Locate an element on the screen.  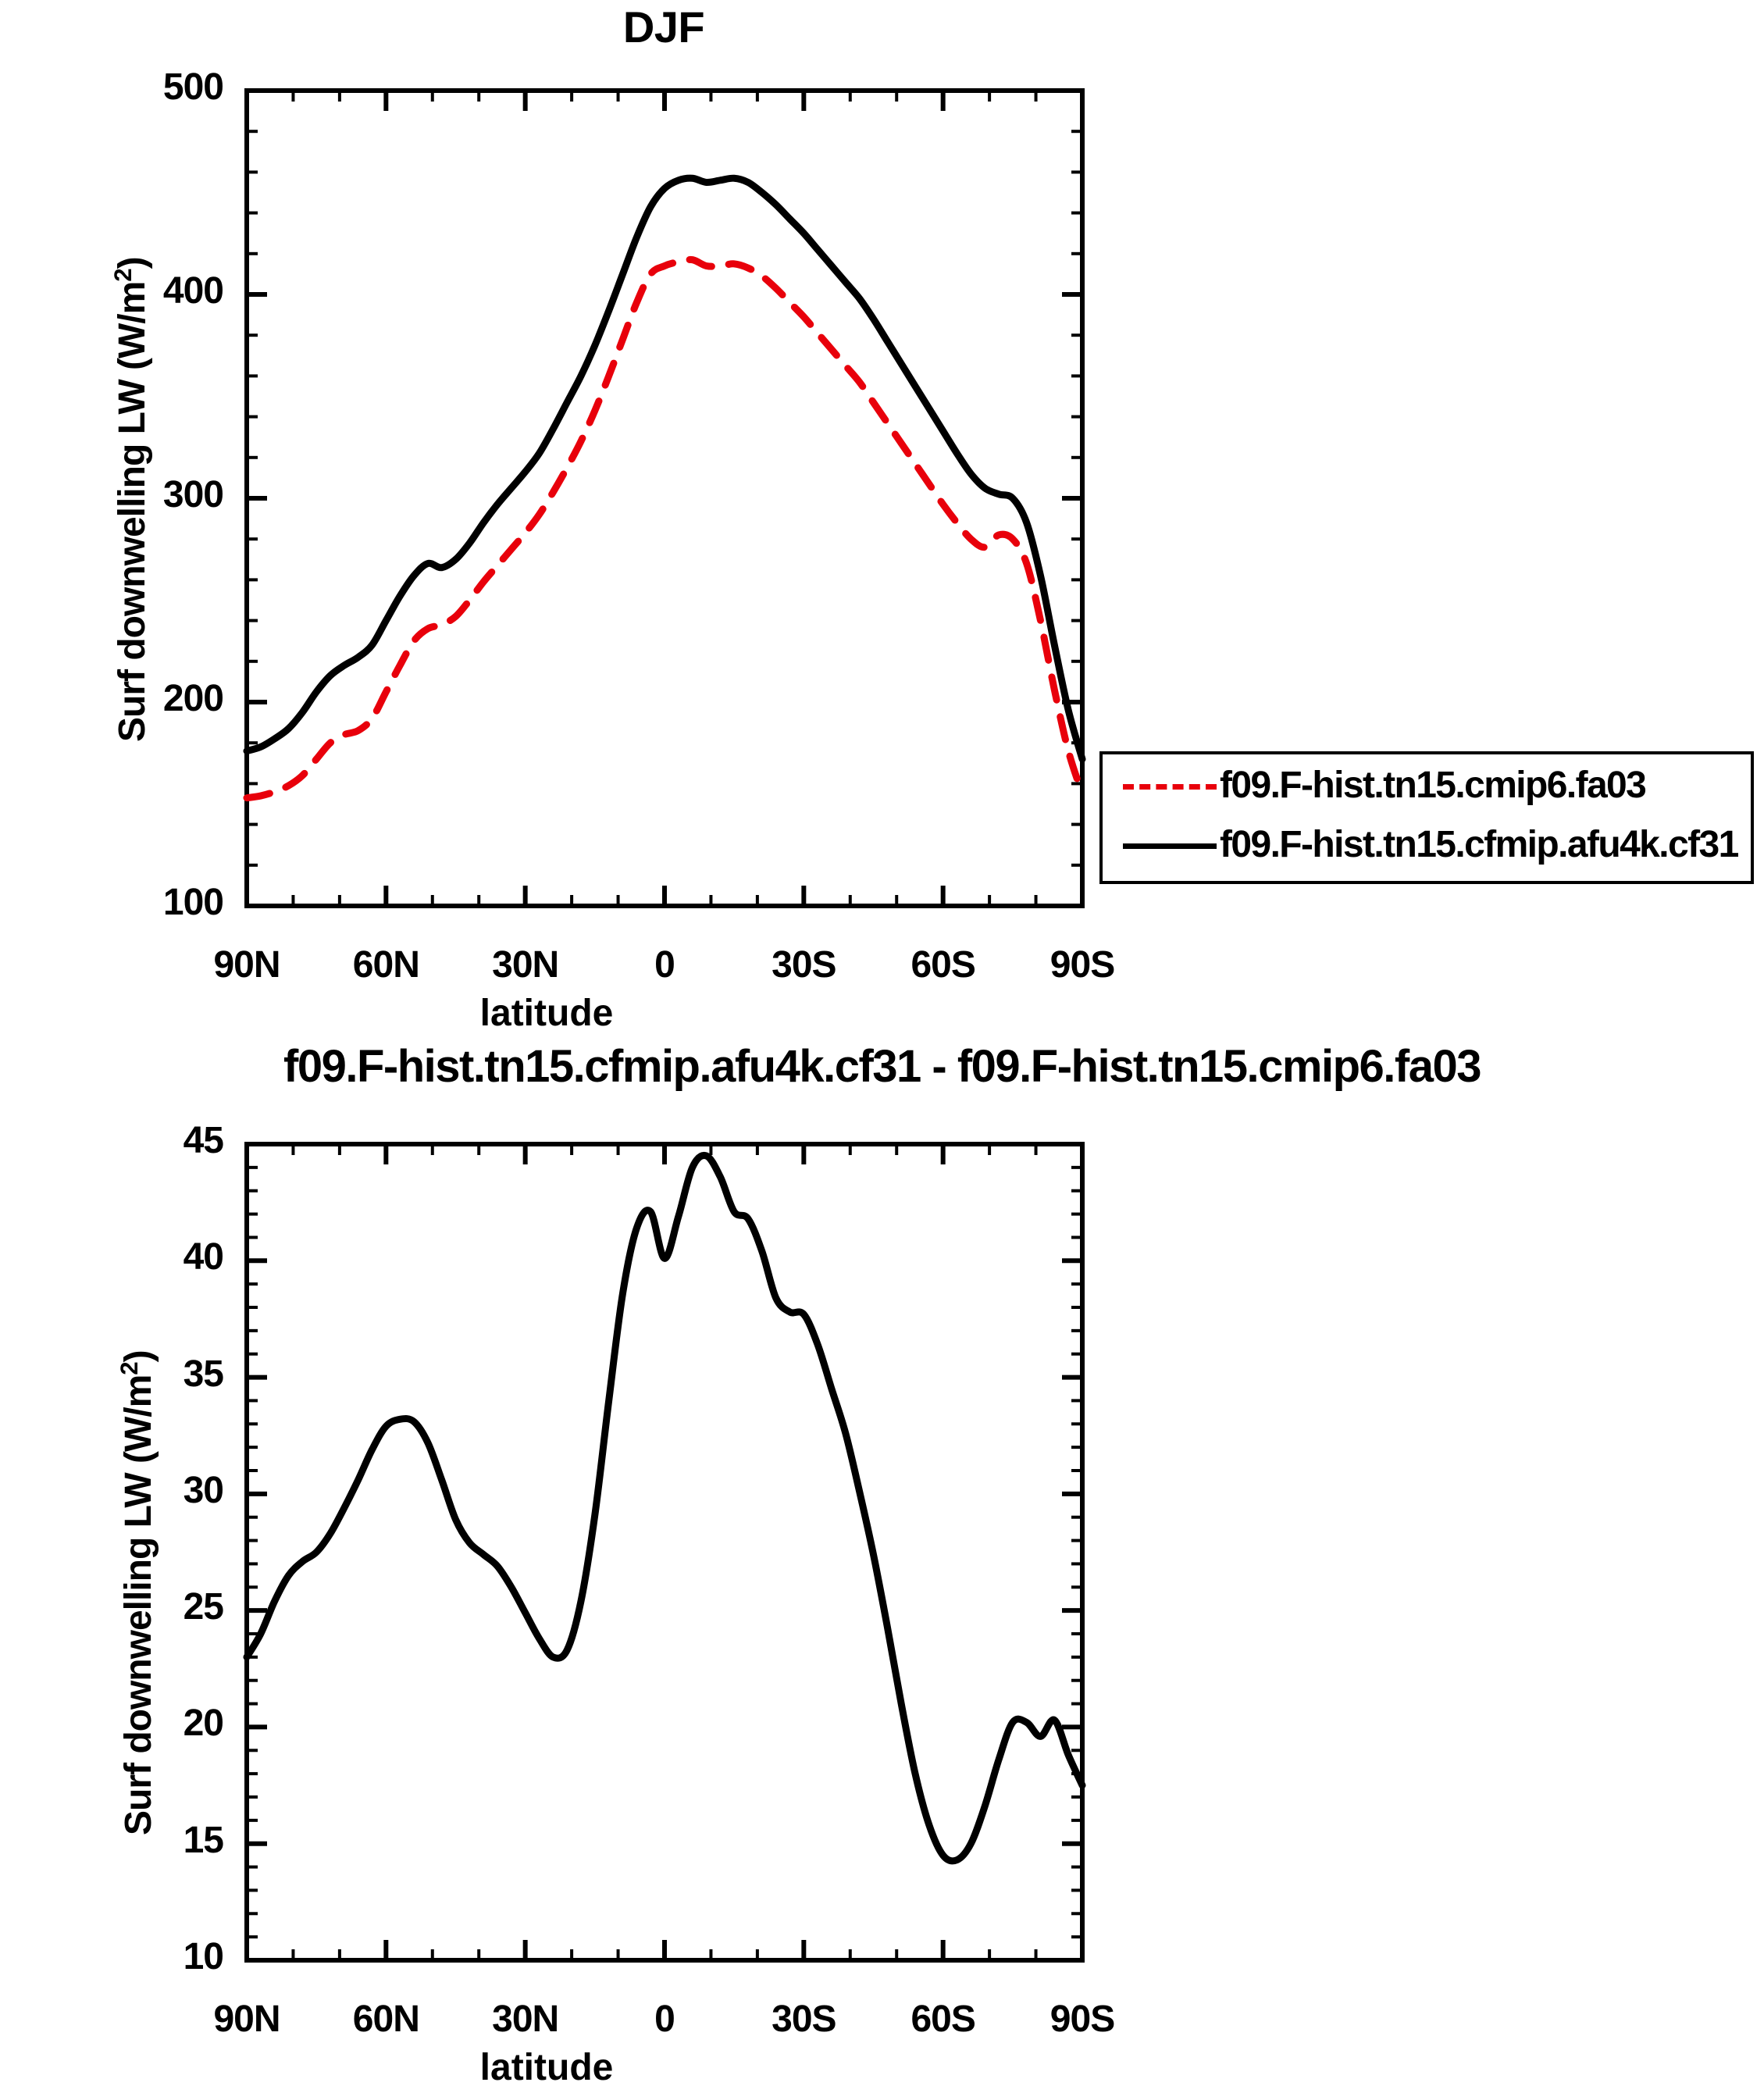
legend-entry-0: f09.F-hist.tn15.cmip6.fa03 is located at coordinates (1427, 788).